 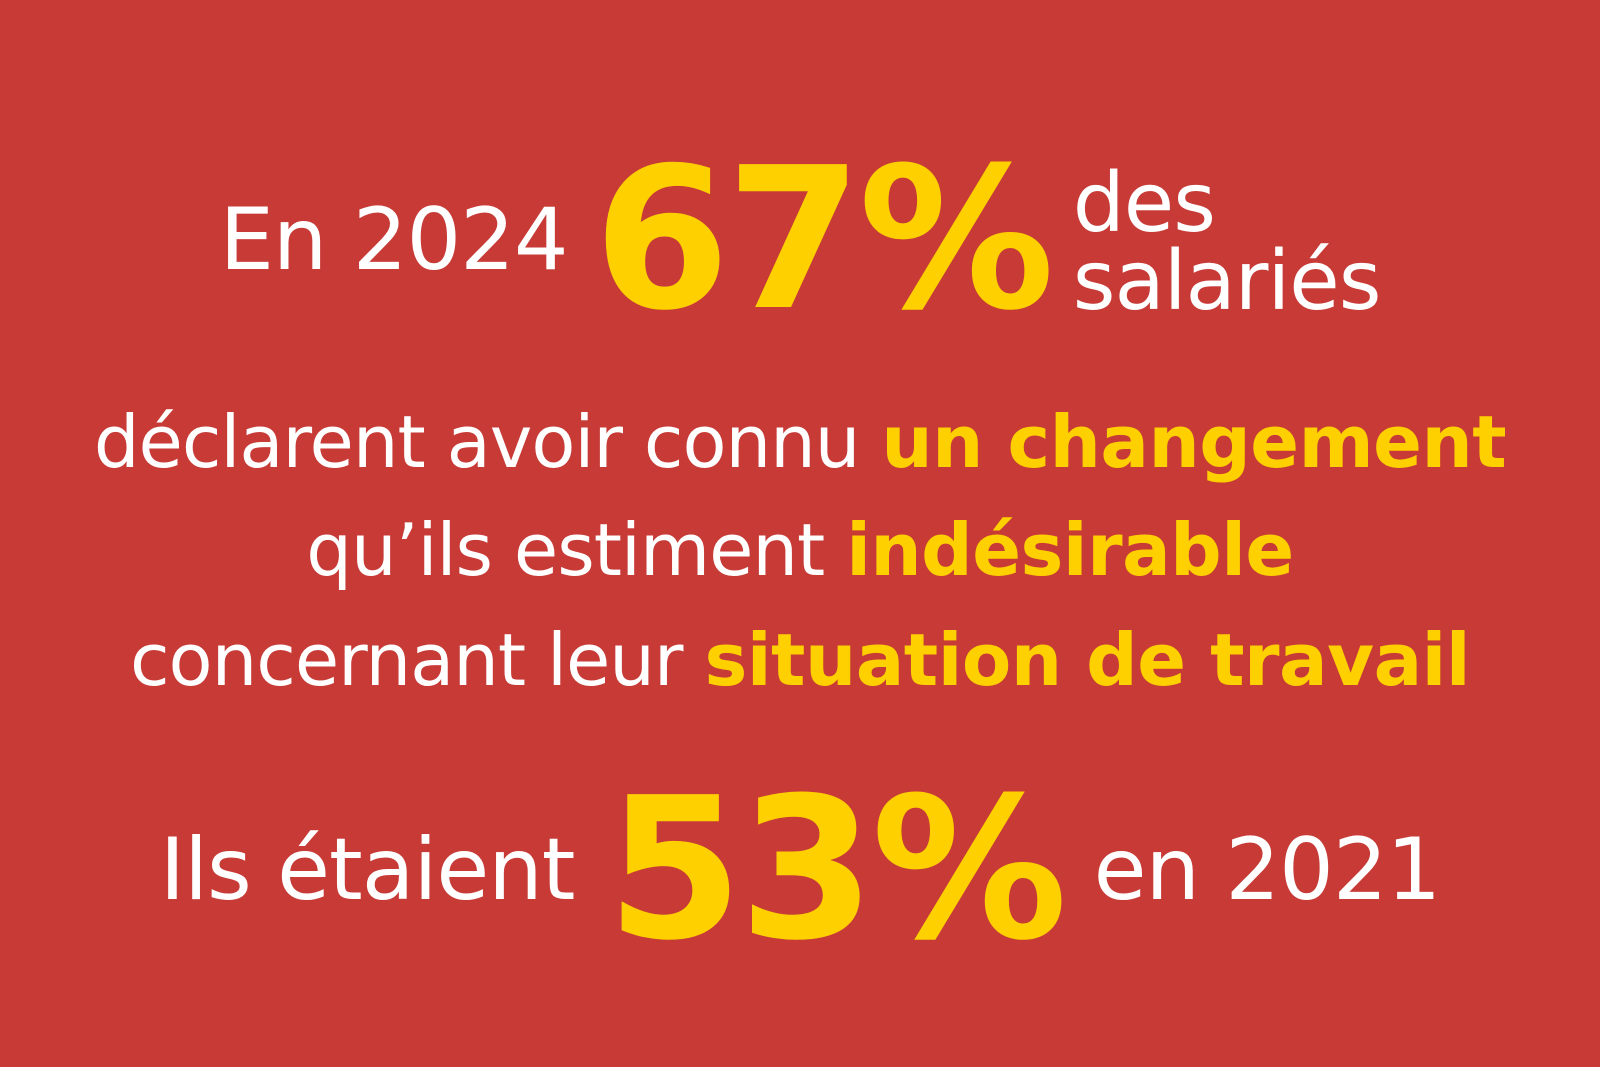 I want to click on body-line-2-highlight: indésirable, so click(x=1070, y=550).